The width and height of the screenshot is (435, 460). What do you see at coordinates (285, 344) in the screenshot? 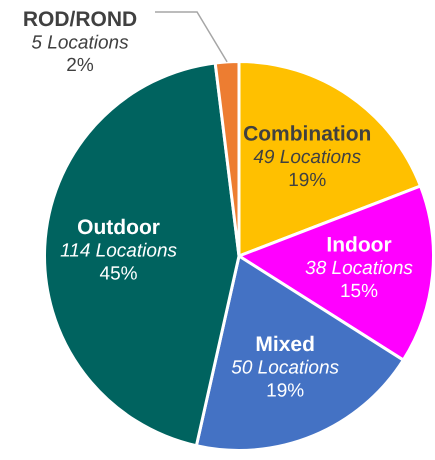
I see `slice-label: Mixed` at bounding box center [285, 344].